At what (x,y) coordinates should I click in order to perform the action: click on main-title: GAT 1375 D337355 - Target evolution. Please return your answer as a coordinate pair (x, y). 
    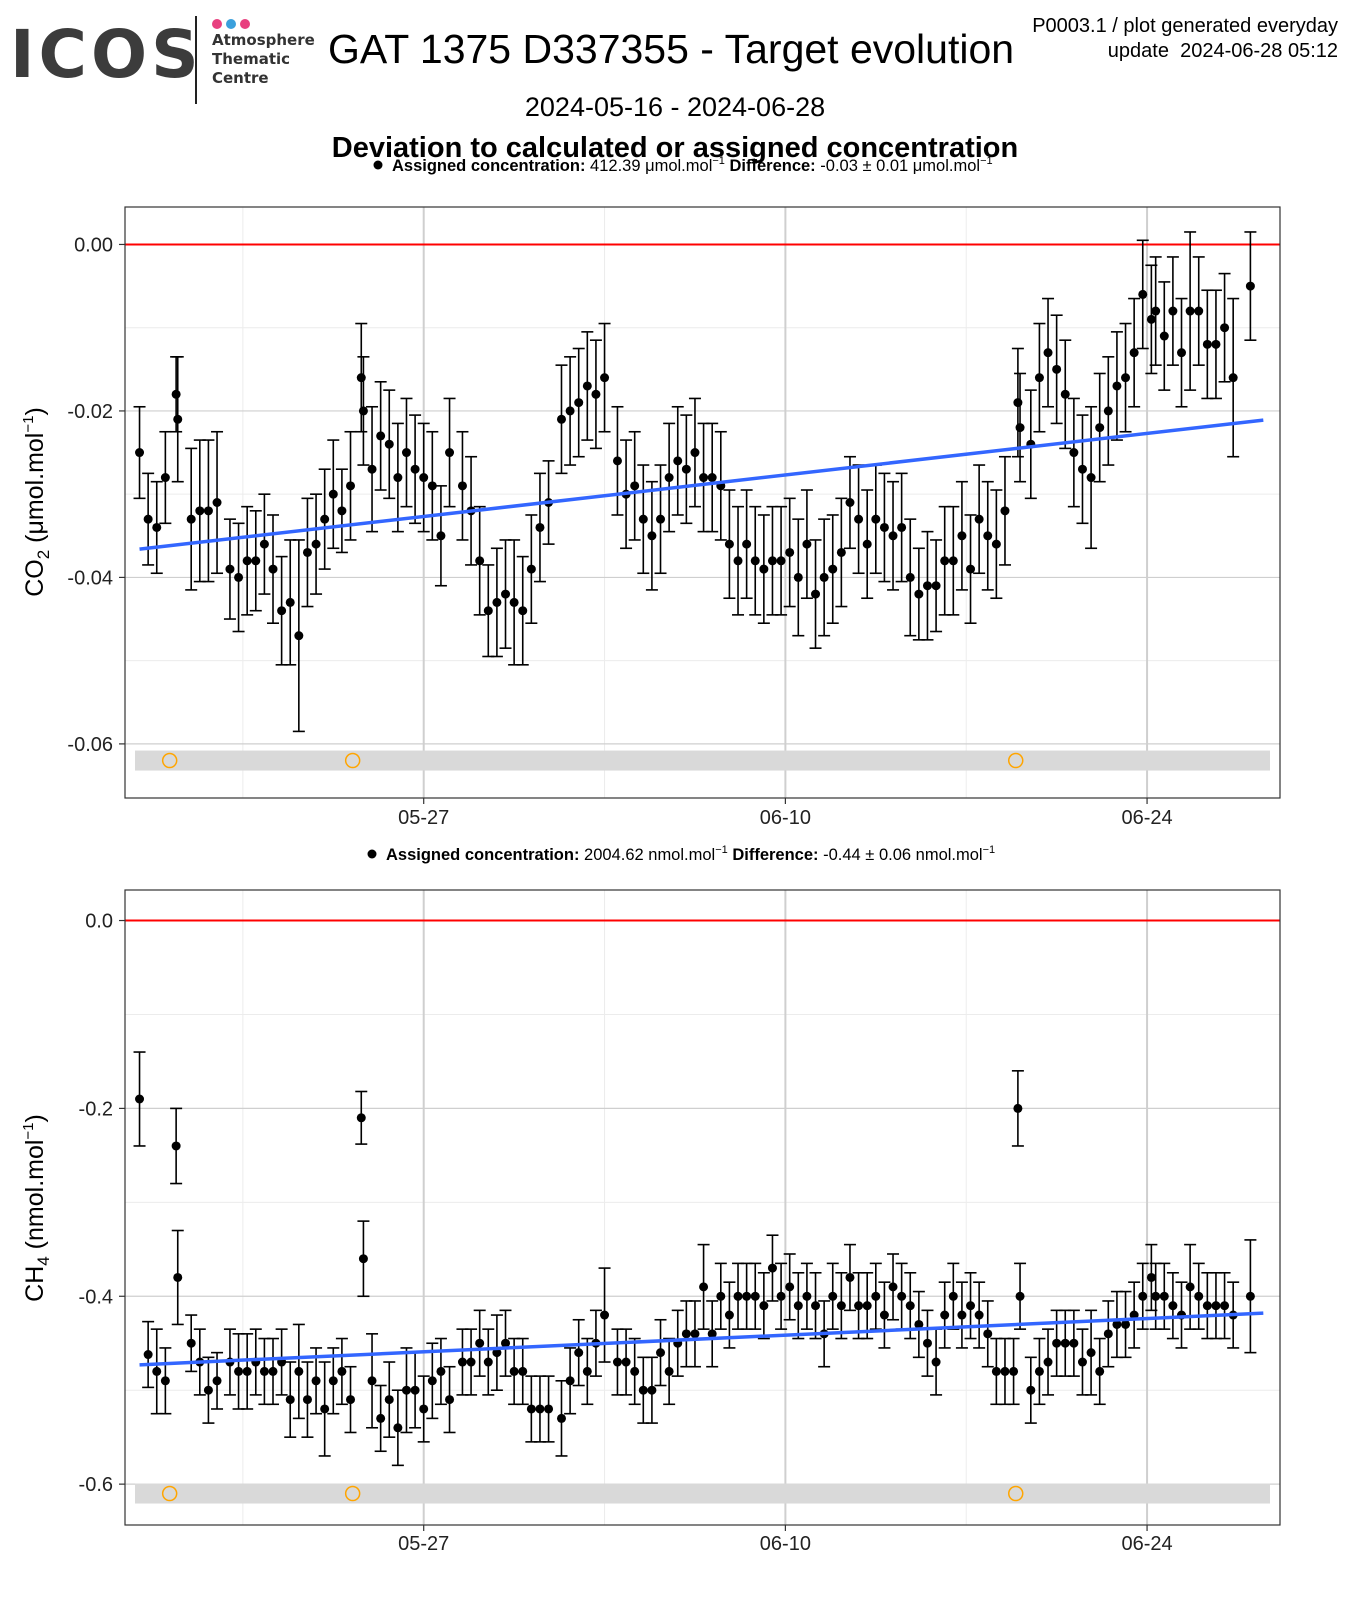
    Looking at the image, I should click on (671, 49).